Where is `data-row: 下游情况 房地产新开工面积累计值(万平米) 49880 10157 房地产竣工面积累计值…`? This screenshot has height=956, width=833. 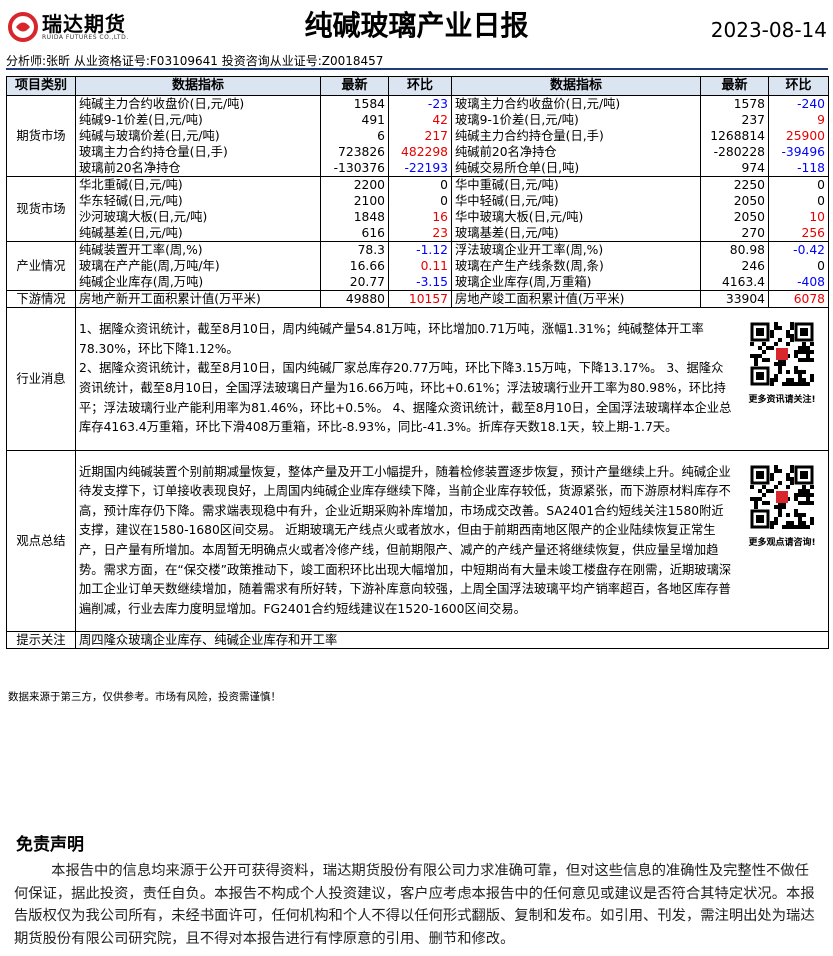
data-row: 下游情况 房地产新开工面积累计值(万平米) 49880 10157 房地产竣工面积累计值… is located at coordinates (417, 299).